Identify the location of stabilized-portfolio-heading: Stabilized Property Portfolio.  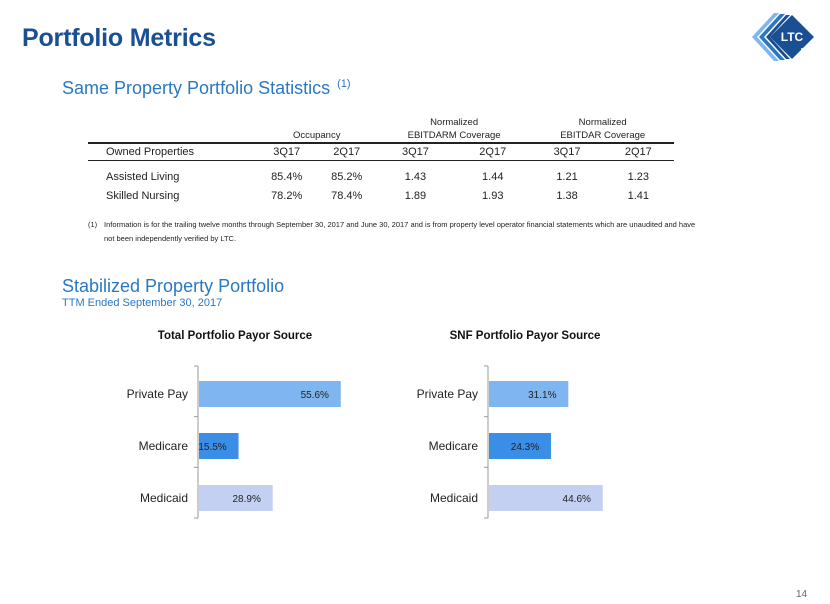
(173, 286).